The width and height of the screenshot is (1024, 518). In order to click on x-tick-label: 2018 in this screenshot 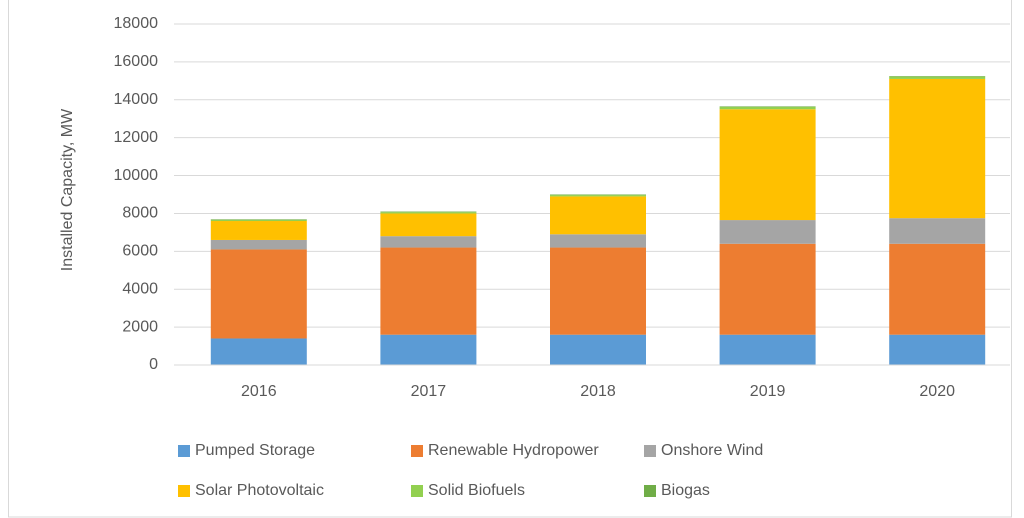, I will do `click(598, 391)`.